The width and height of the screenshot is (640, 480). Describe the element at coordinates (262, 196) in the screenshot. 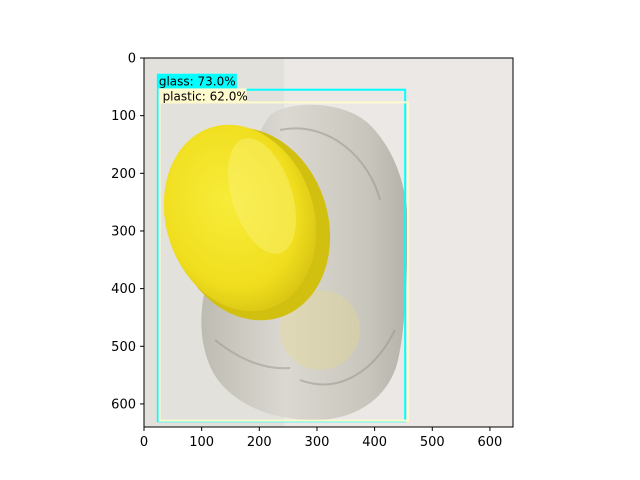

I see `lid-highlight` at that location.